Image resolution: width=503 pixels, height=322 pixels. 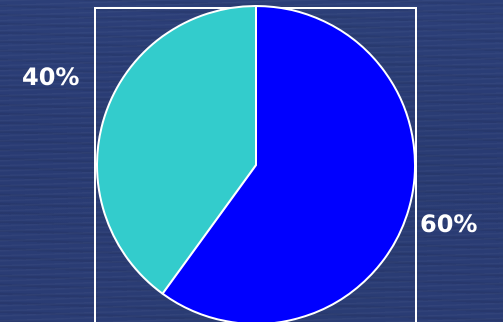 I want to click on slice-label-1: 40%, so click(x=51, y=77).